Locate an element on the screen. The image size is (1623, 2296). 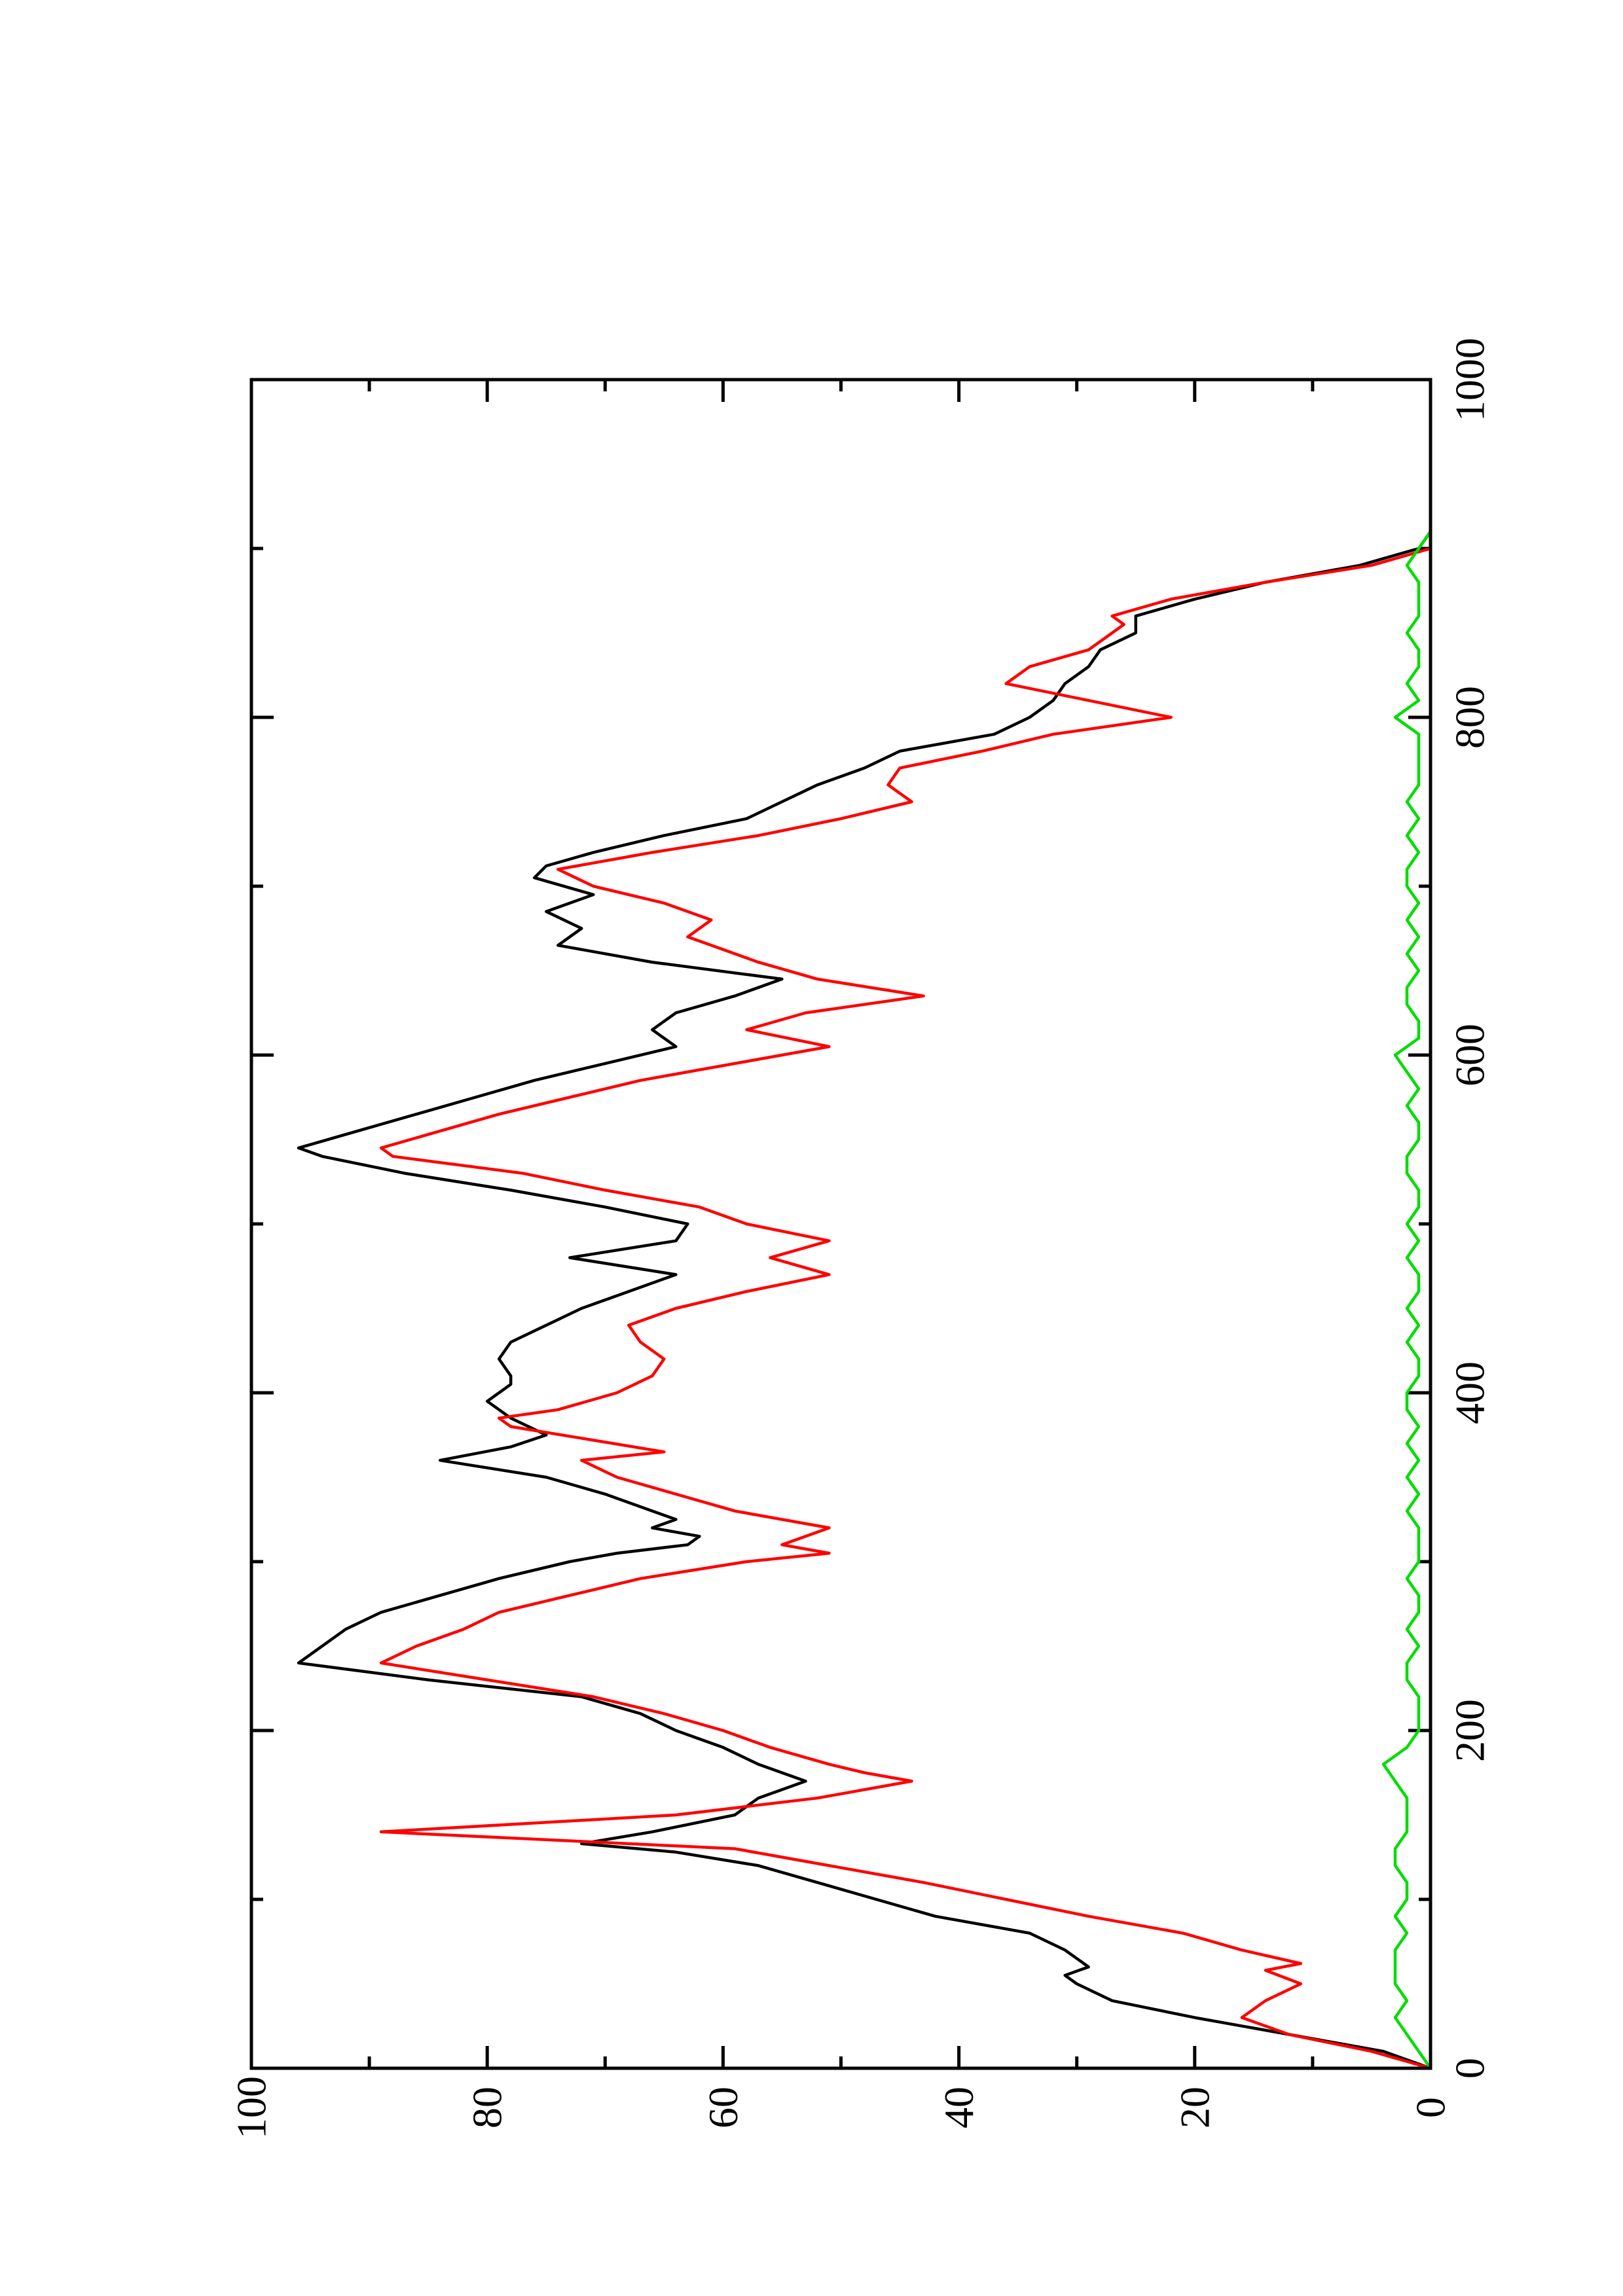
y-tick-label: 100 is located at coordinates (251, 2107).